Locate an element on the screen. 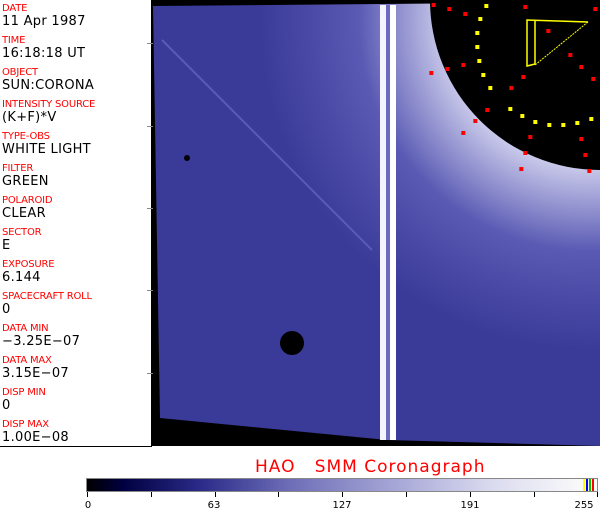 The height and width of the screenshot is (512, 600). field-label: SPACECRAFT ROLL is located at coordinates (47, 296).